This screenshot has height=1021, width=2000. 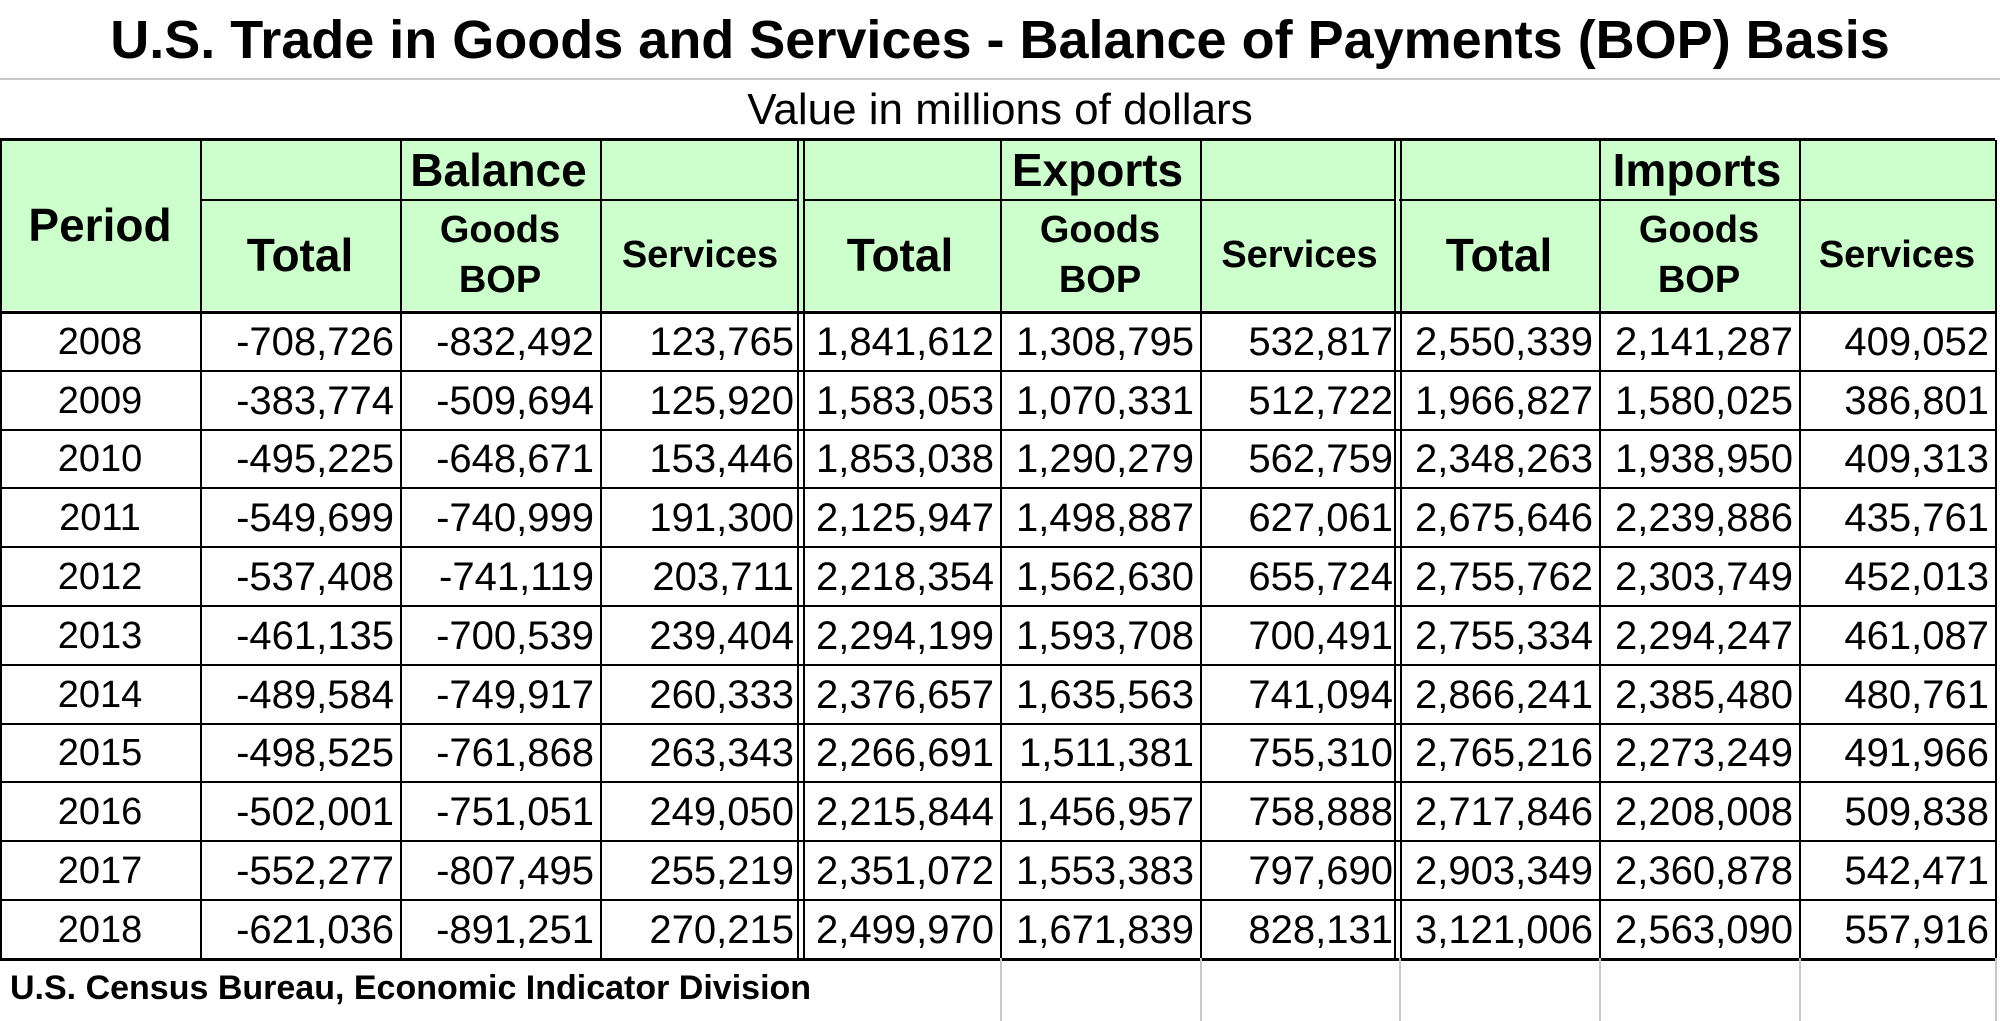 What do you see at coordinates (721, 929) in the screenshot?
I see `value-cell: 270,215` at bounding box center [721, 929].